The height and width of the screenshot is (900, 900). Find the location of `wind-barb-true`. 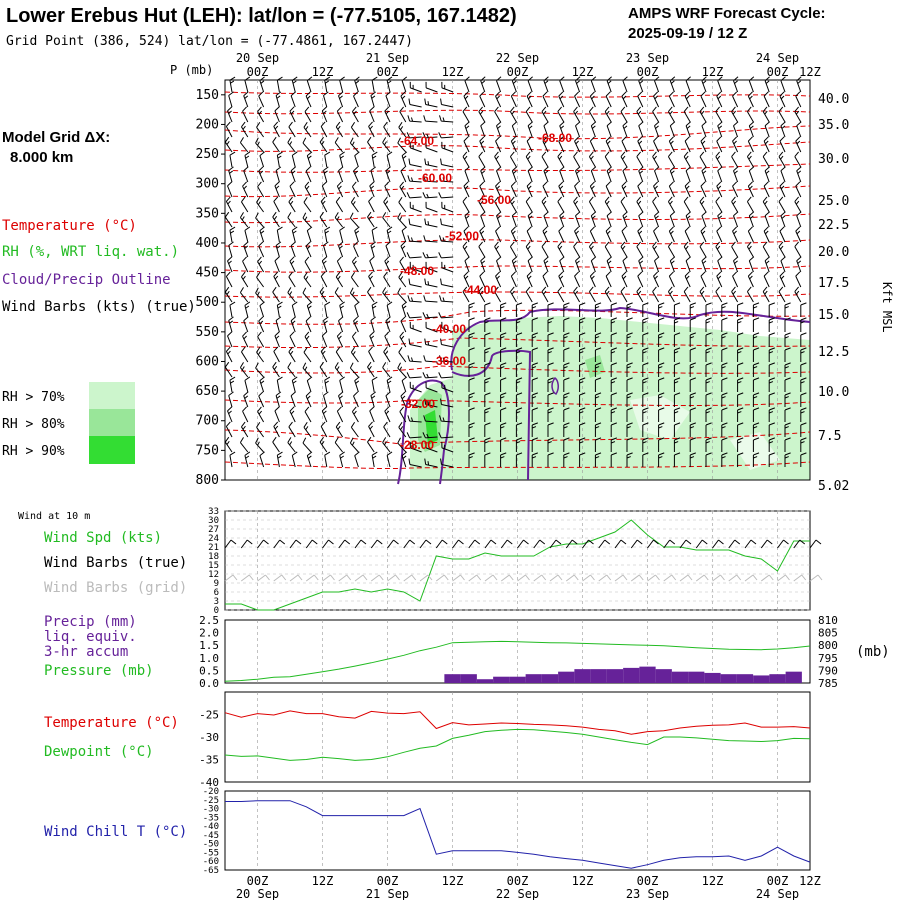

wind-barb-true is located at coordinates (295, 544).